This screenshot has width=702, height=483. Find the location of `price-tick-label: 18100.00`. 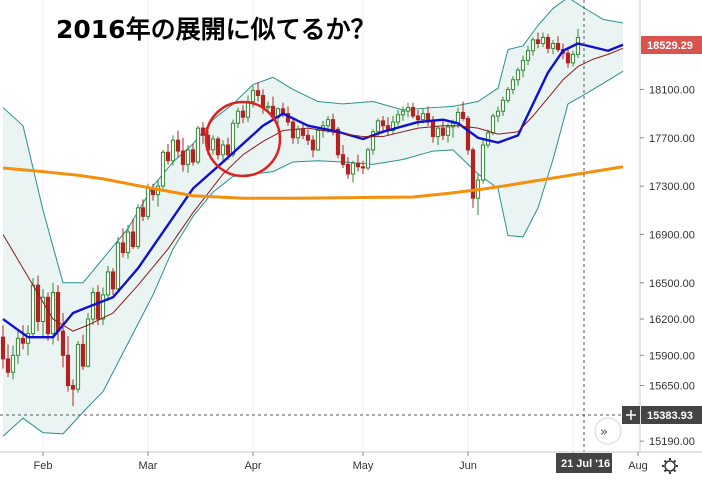

price-tick-label: 18100.00 is located at coordinates (672, 90).